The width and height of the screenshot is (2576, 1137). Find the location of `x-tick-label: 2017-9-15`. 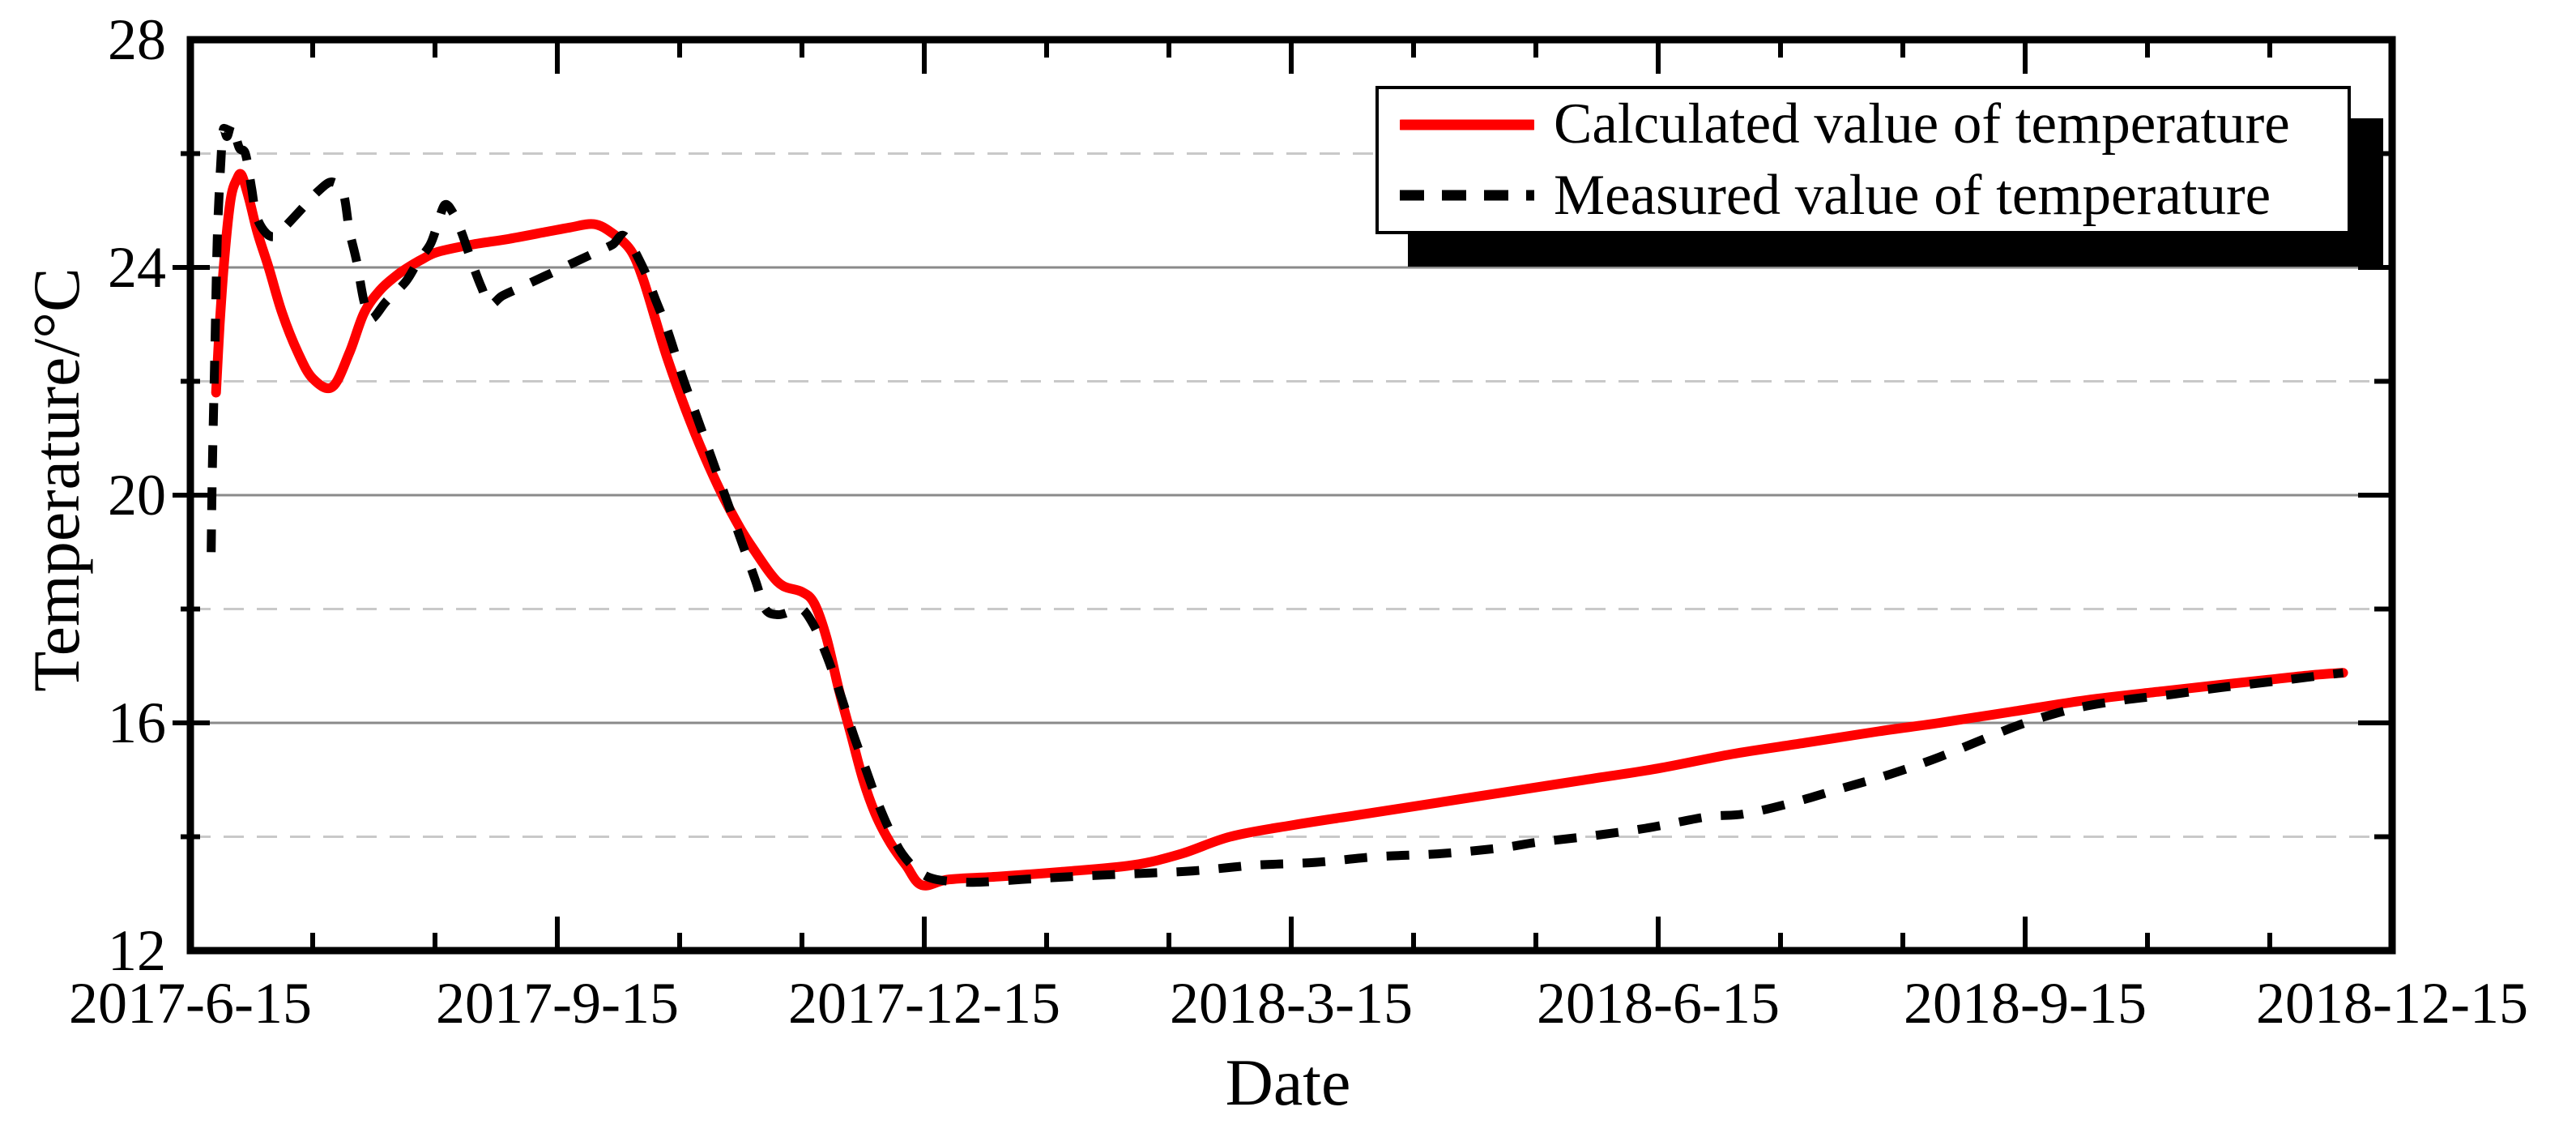

x-tick-label: 2017-9-15 is located at coordinates (558, 1003).